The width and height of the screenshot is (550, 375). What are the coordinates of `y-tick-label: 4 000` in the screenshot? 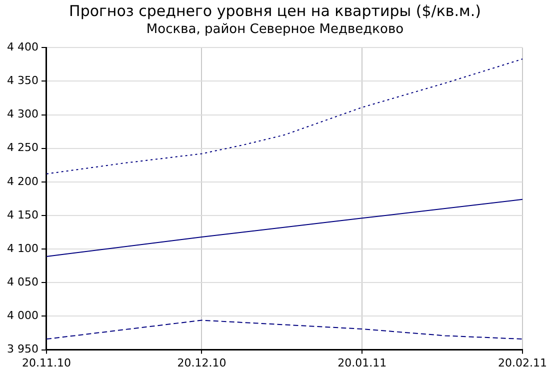 It's located at (22, 315).